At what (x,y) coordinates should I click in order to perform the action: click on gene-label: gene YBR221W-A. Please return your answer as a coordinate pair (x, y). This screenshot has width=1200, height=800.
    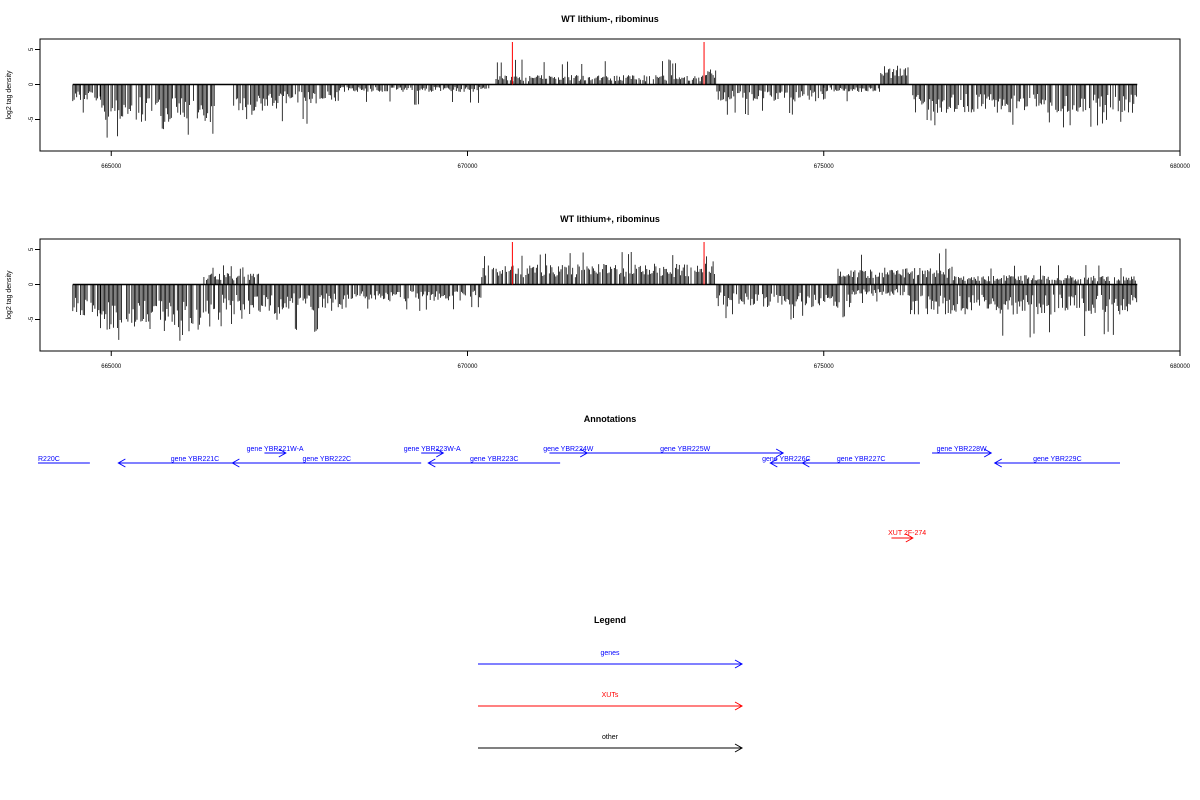
    Looking at the image, I should click on (275, 449).